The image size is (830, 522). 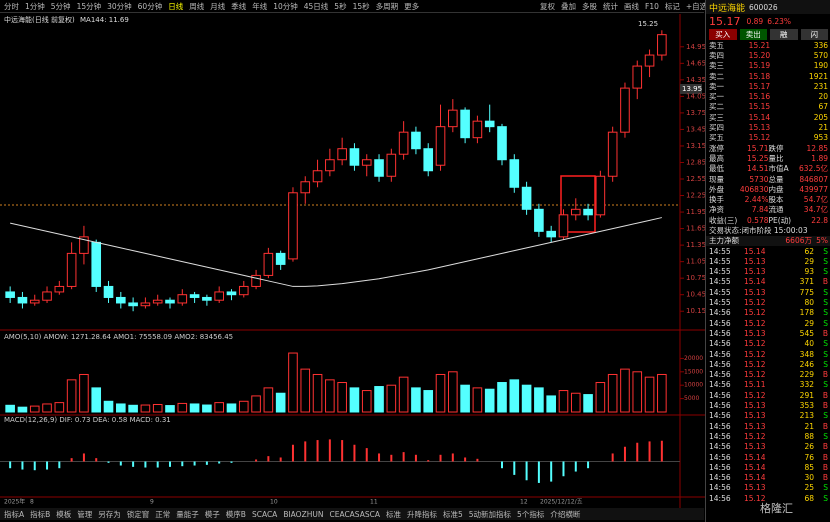 What do you see at coordinates (753, 34) in the screenshot?
I see `button: 卖出` at bounding box center [753, 34].